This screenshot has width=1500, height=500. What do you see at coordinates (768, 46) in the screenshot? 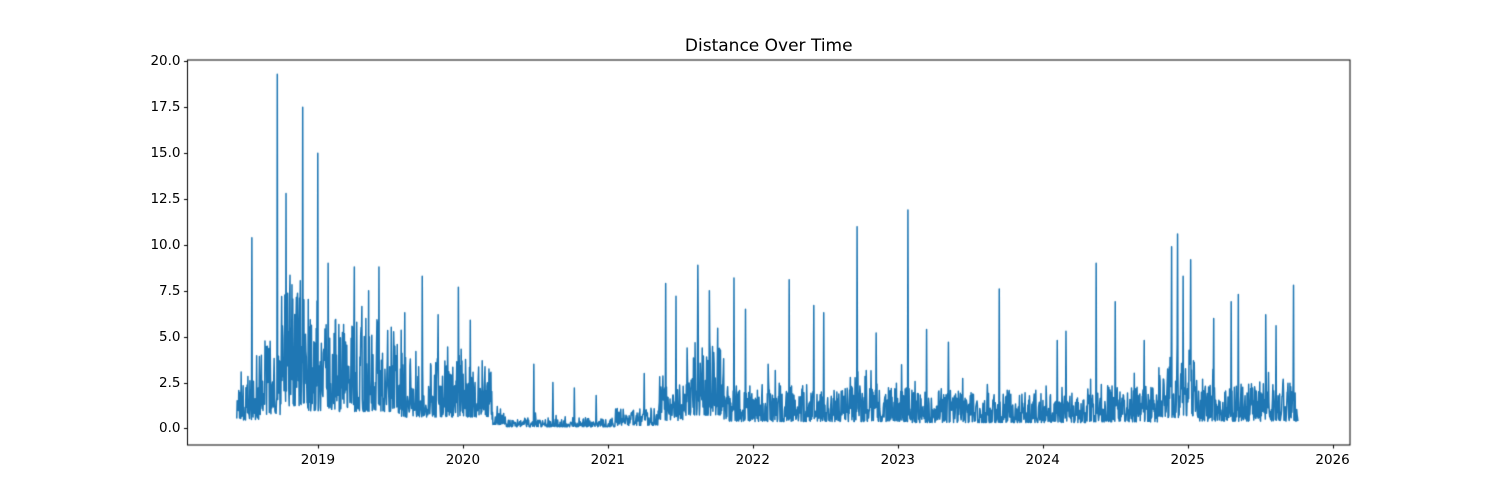
I see `chart-title: Distance Over Time` at bounding box center [768, 46].